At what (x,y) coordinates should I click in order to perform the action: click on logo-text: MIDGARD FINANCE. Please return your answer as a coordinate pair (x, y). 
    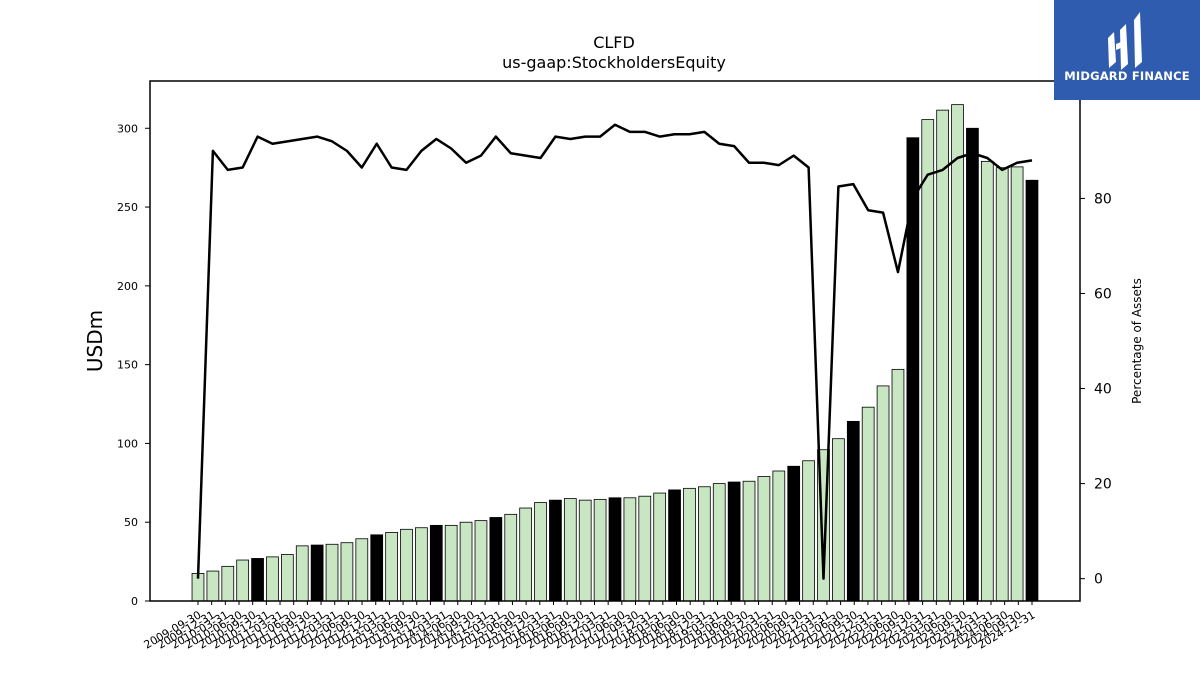
    Looking at the image, I should click on (1127, 76).